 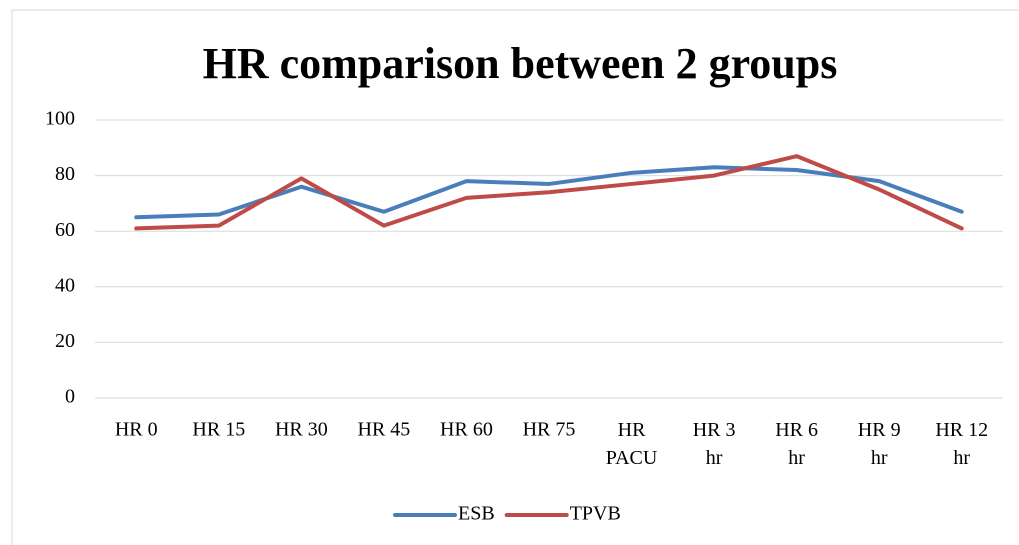 What do you see at coordinates (136, 430) in the screenshot?
I see `x-tick-label: HR 0` at bounding box center [136, 430].